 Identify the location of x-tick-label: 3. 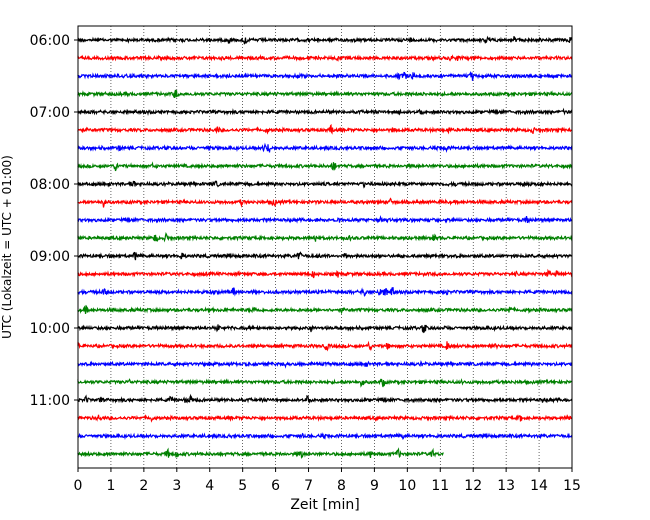
(176, 486).